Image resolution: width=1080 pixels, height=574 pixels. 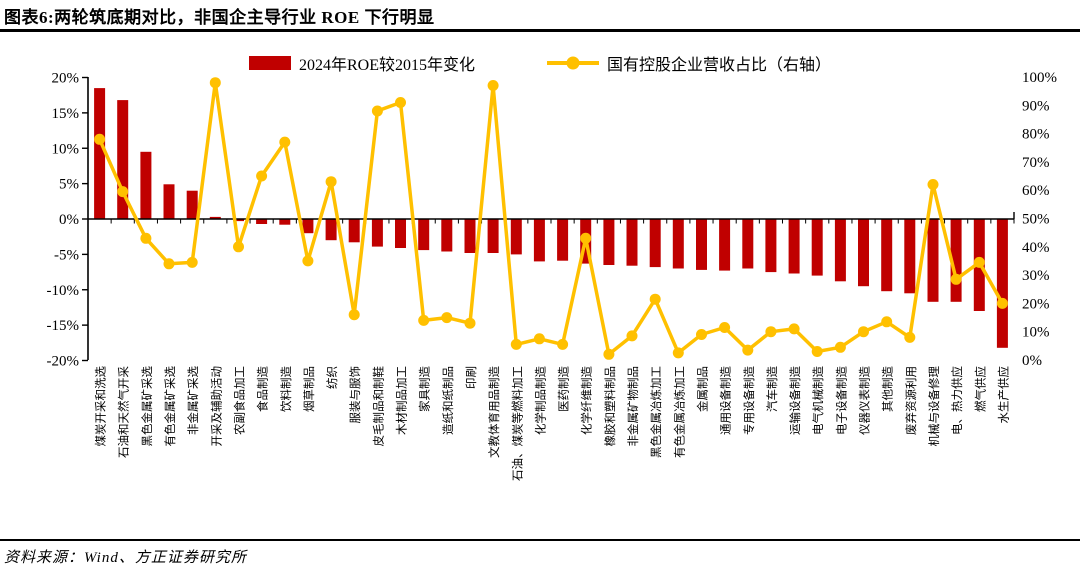 I want to click on left-axis-tick-label: 0%, so click(x=69, y=220).